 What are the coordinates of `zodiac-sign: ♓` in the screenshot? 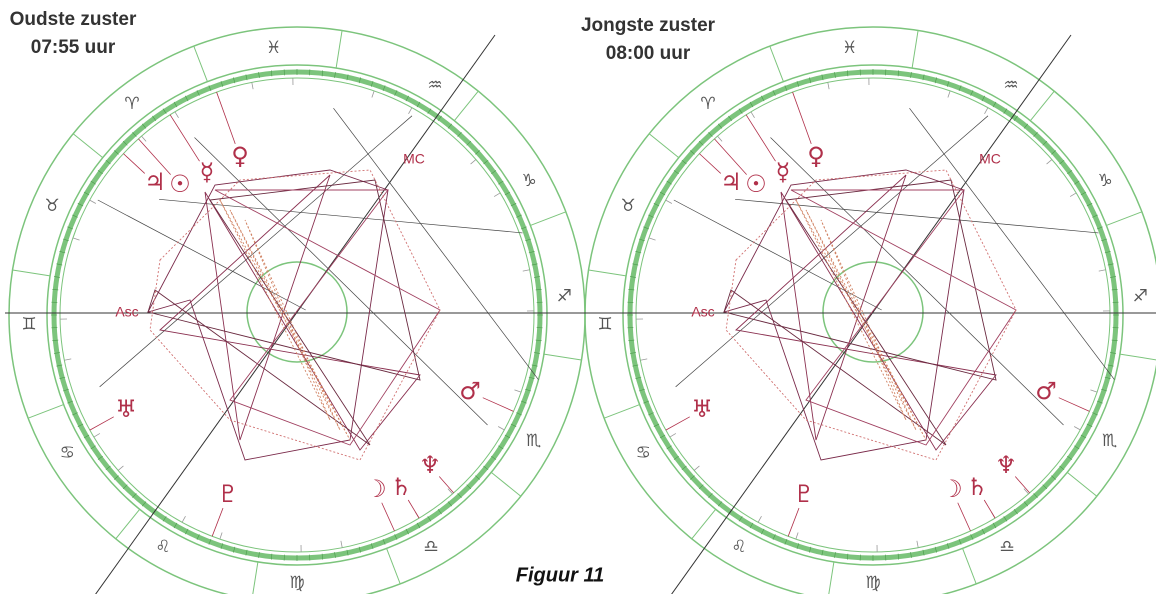 It's located at (849, 48).